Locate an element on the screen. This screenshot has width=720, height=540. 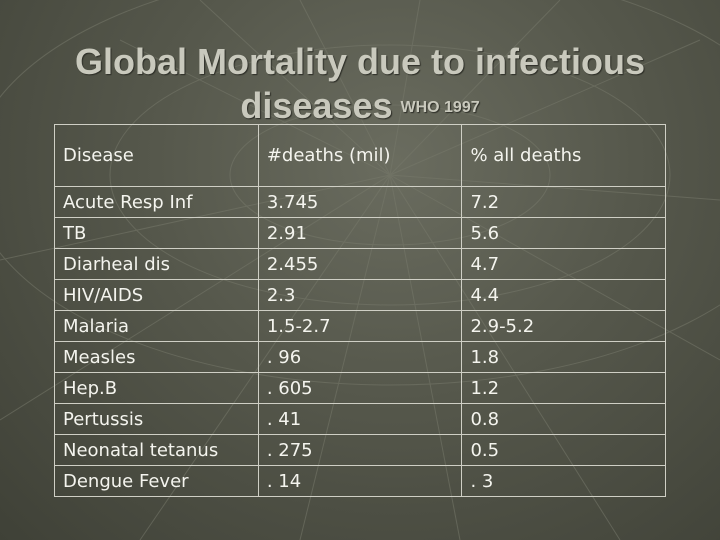
cell-disease: Dengue Fever is located at coordinates (156, 481).